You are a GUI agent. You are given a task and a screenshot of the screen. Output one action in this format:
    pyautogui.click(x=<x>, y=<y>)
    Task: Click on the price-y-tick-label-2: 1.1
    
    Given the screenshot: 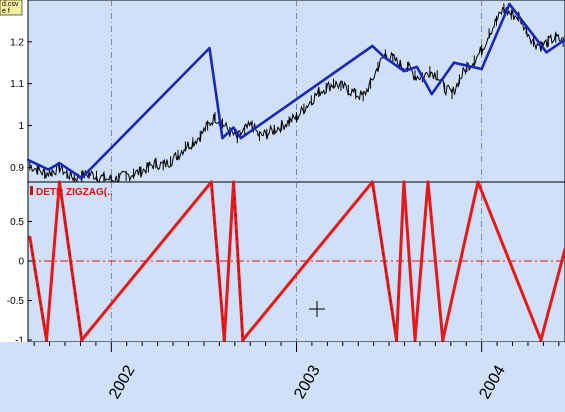 What is the action you would take?
    pyautogui.click(x=17, y=84)
    